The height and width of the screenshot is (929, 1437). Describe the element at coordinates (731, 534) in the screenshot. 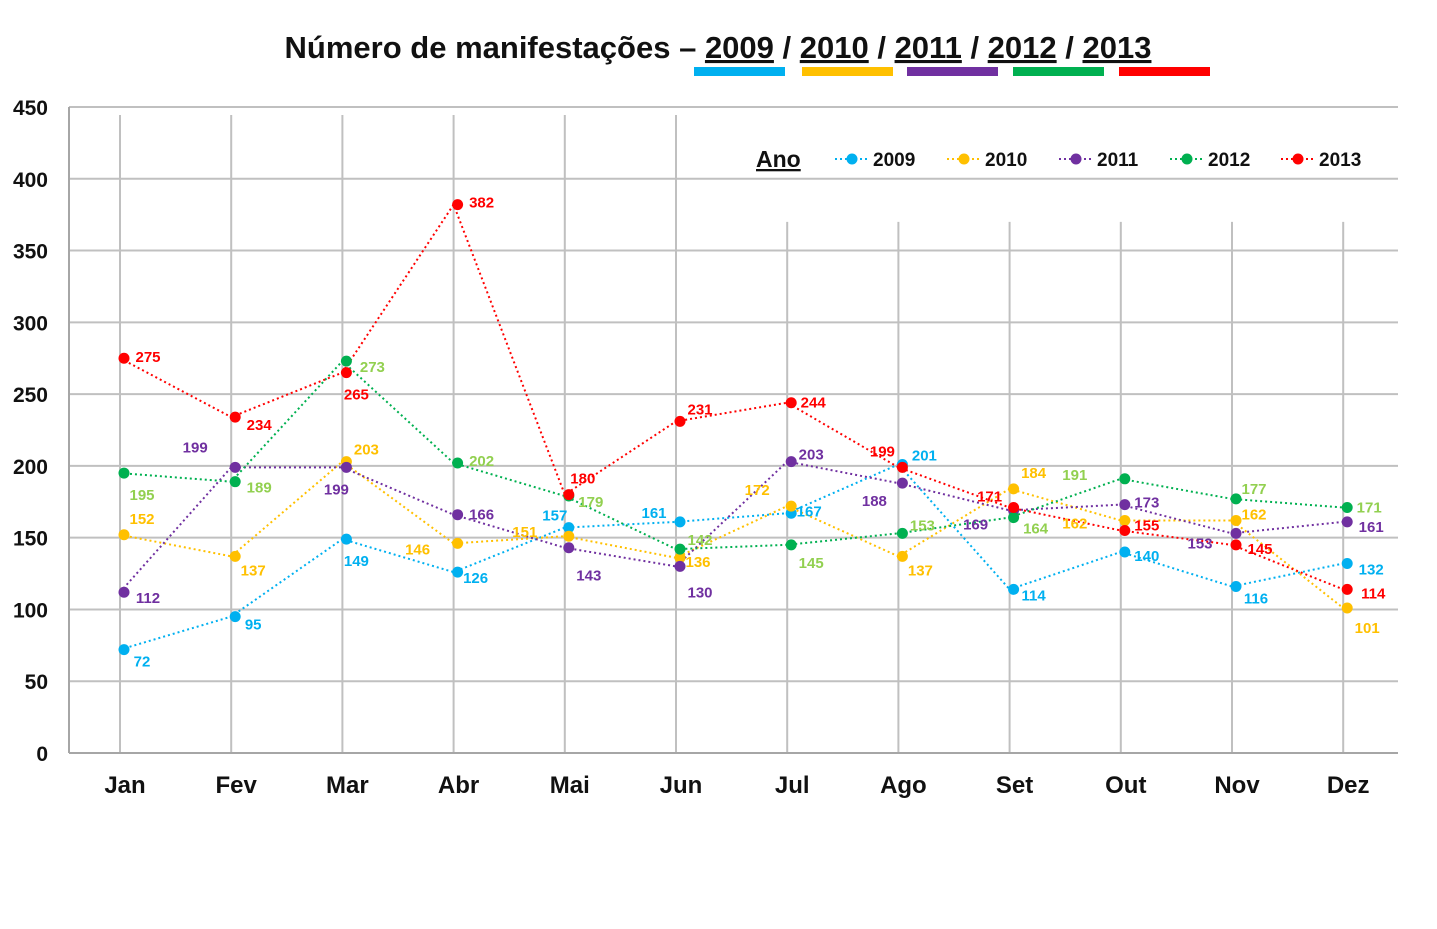

I see `series-line-2010` at that location.